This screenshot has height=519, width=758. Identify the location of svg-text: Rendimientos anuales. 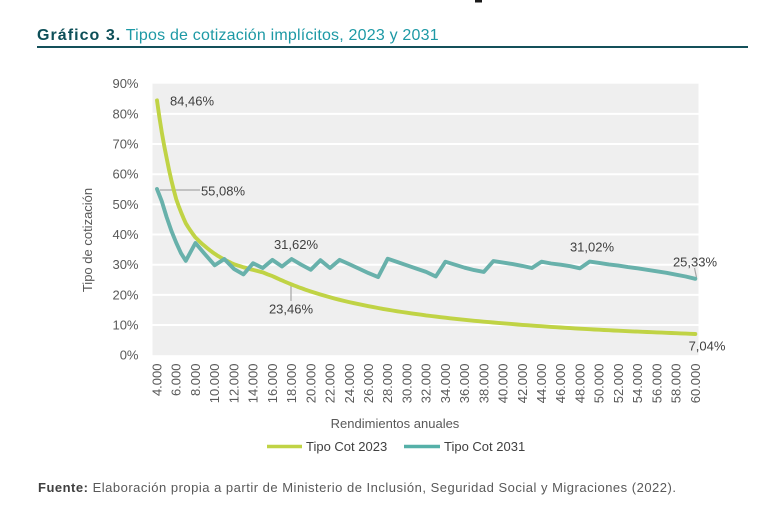
(395, 423).